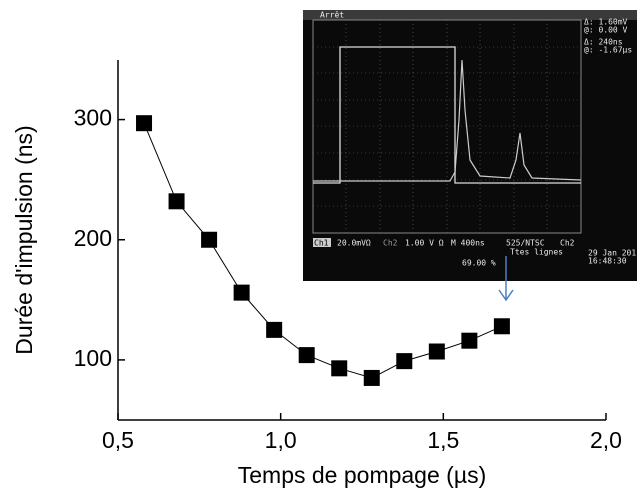 This screenshot has height=495, width=637. I want to click on y-tick-label: 200, so click(93, 238).